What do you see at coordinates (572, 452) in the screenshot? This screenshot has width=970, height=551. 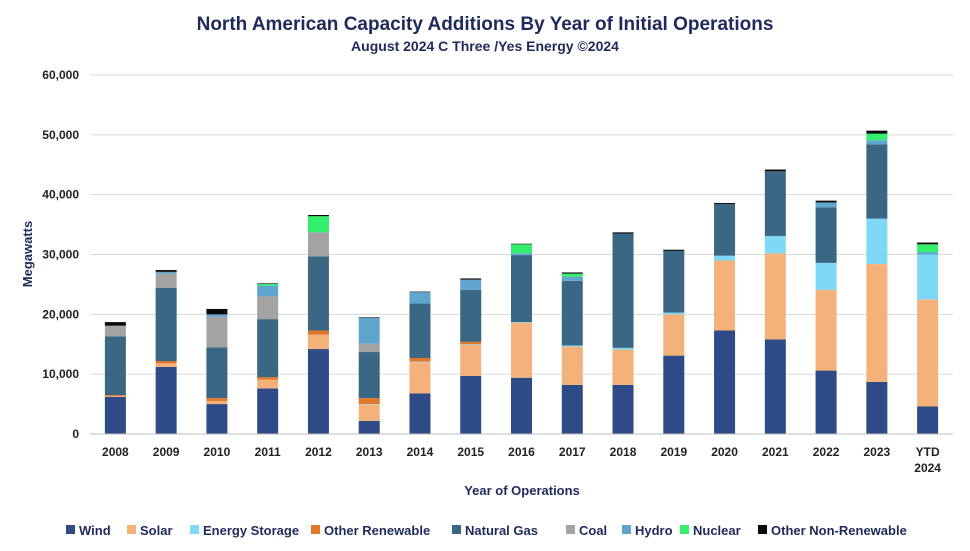 I see `x-tick-label: 2017` at bounding box center [572, 452].